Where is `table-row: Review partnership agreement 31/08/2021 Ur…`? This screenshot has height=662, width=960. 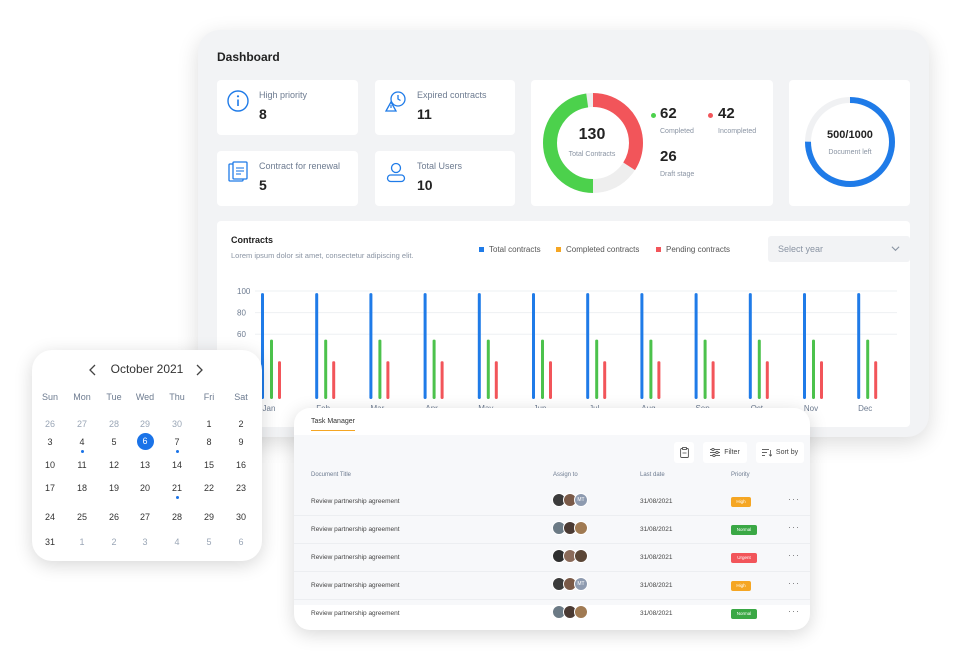 table-row: Review partnership agreement 31/08/2021 Ur… is located at coordinates (552, 558).